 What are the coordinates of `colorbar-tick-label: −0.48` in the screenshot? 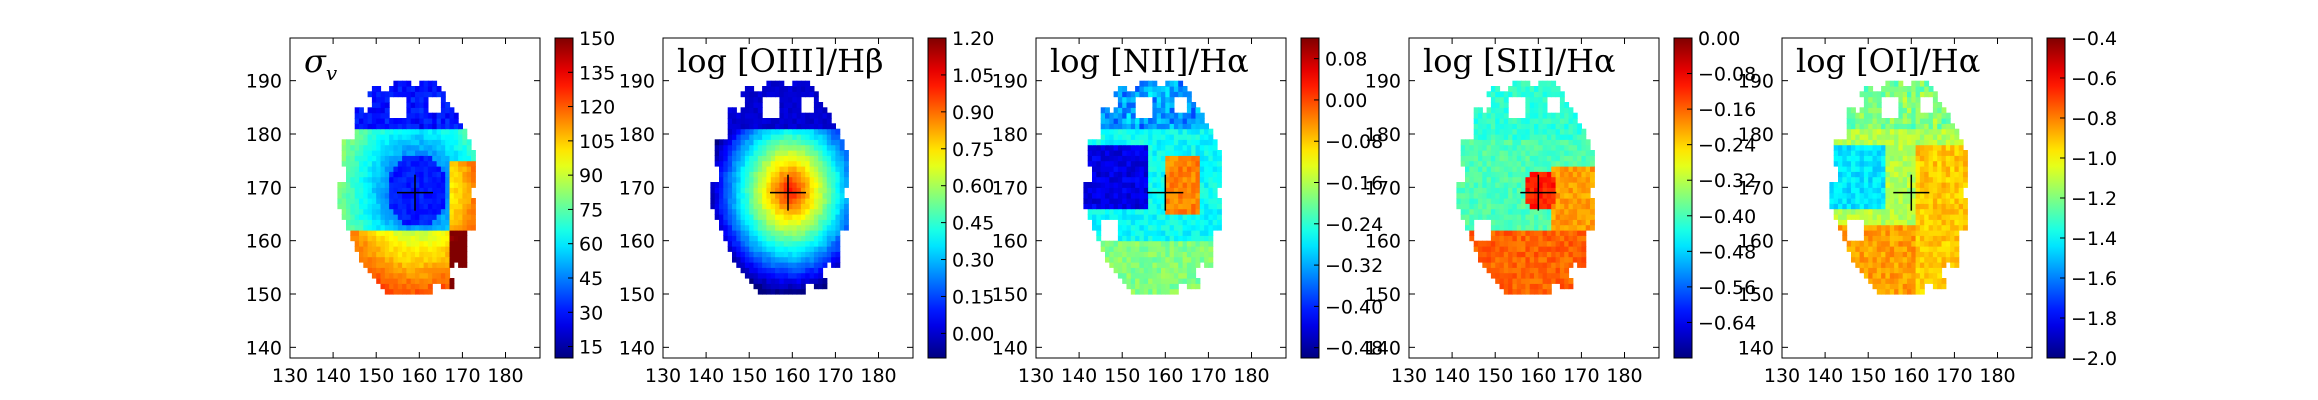 It's located at (1354, 349).